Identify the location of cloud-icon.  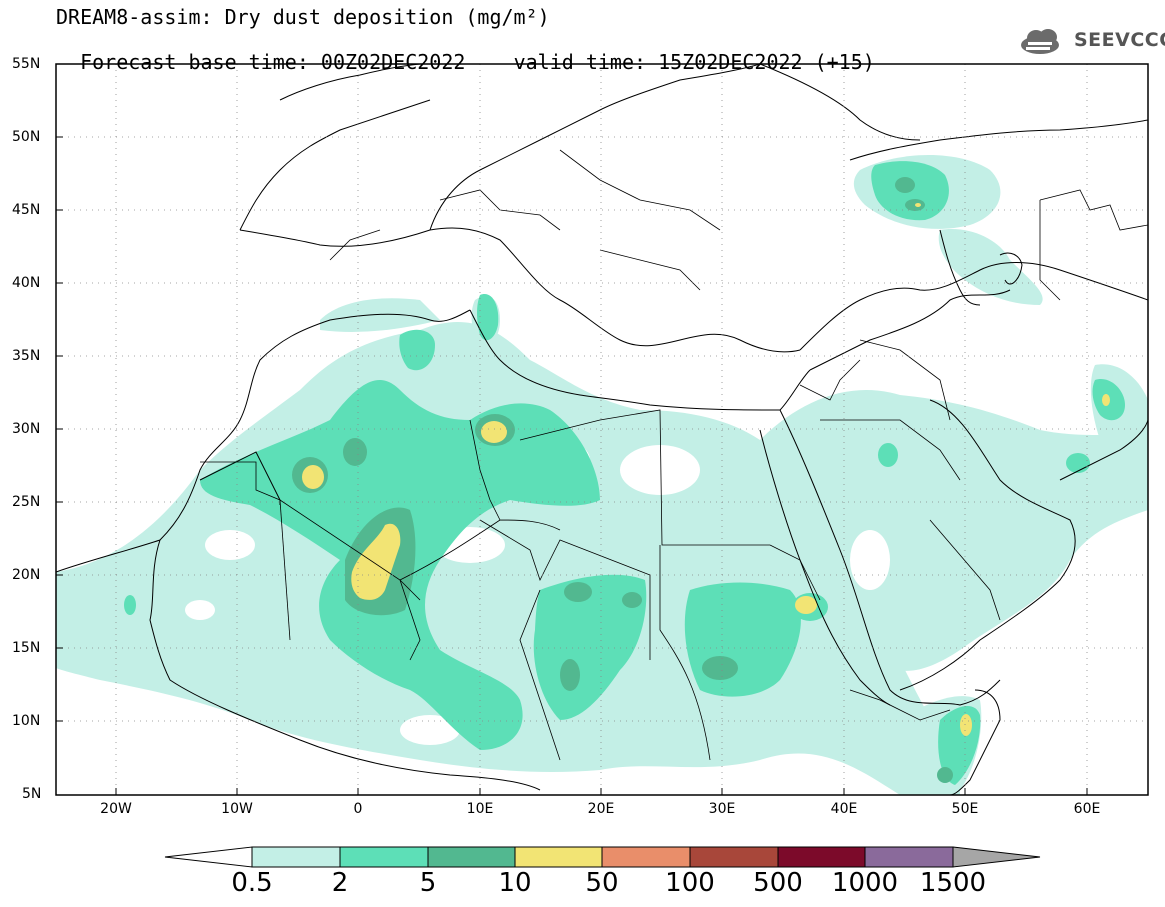
(1040, 41).